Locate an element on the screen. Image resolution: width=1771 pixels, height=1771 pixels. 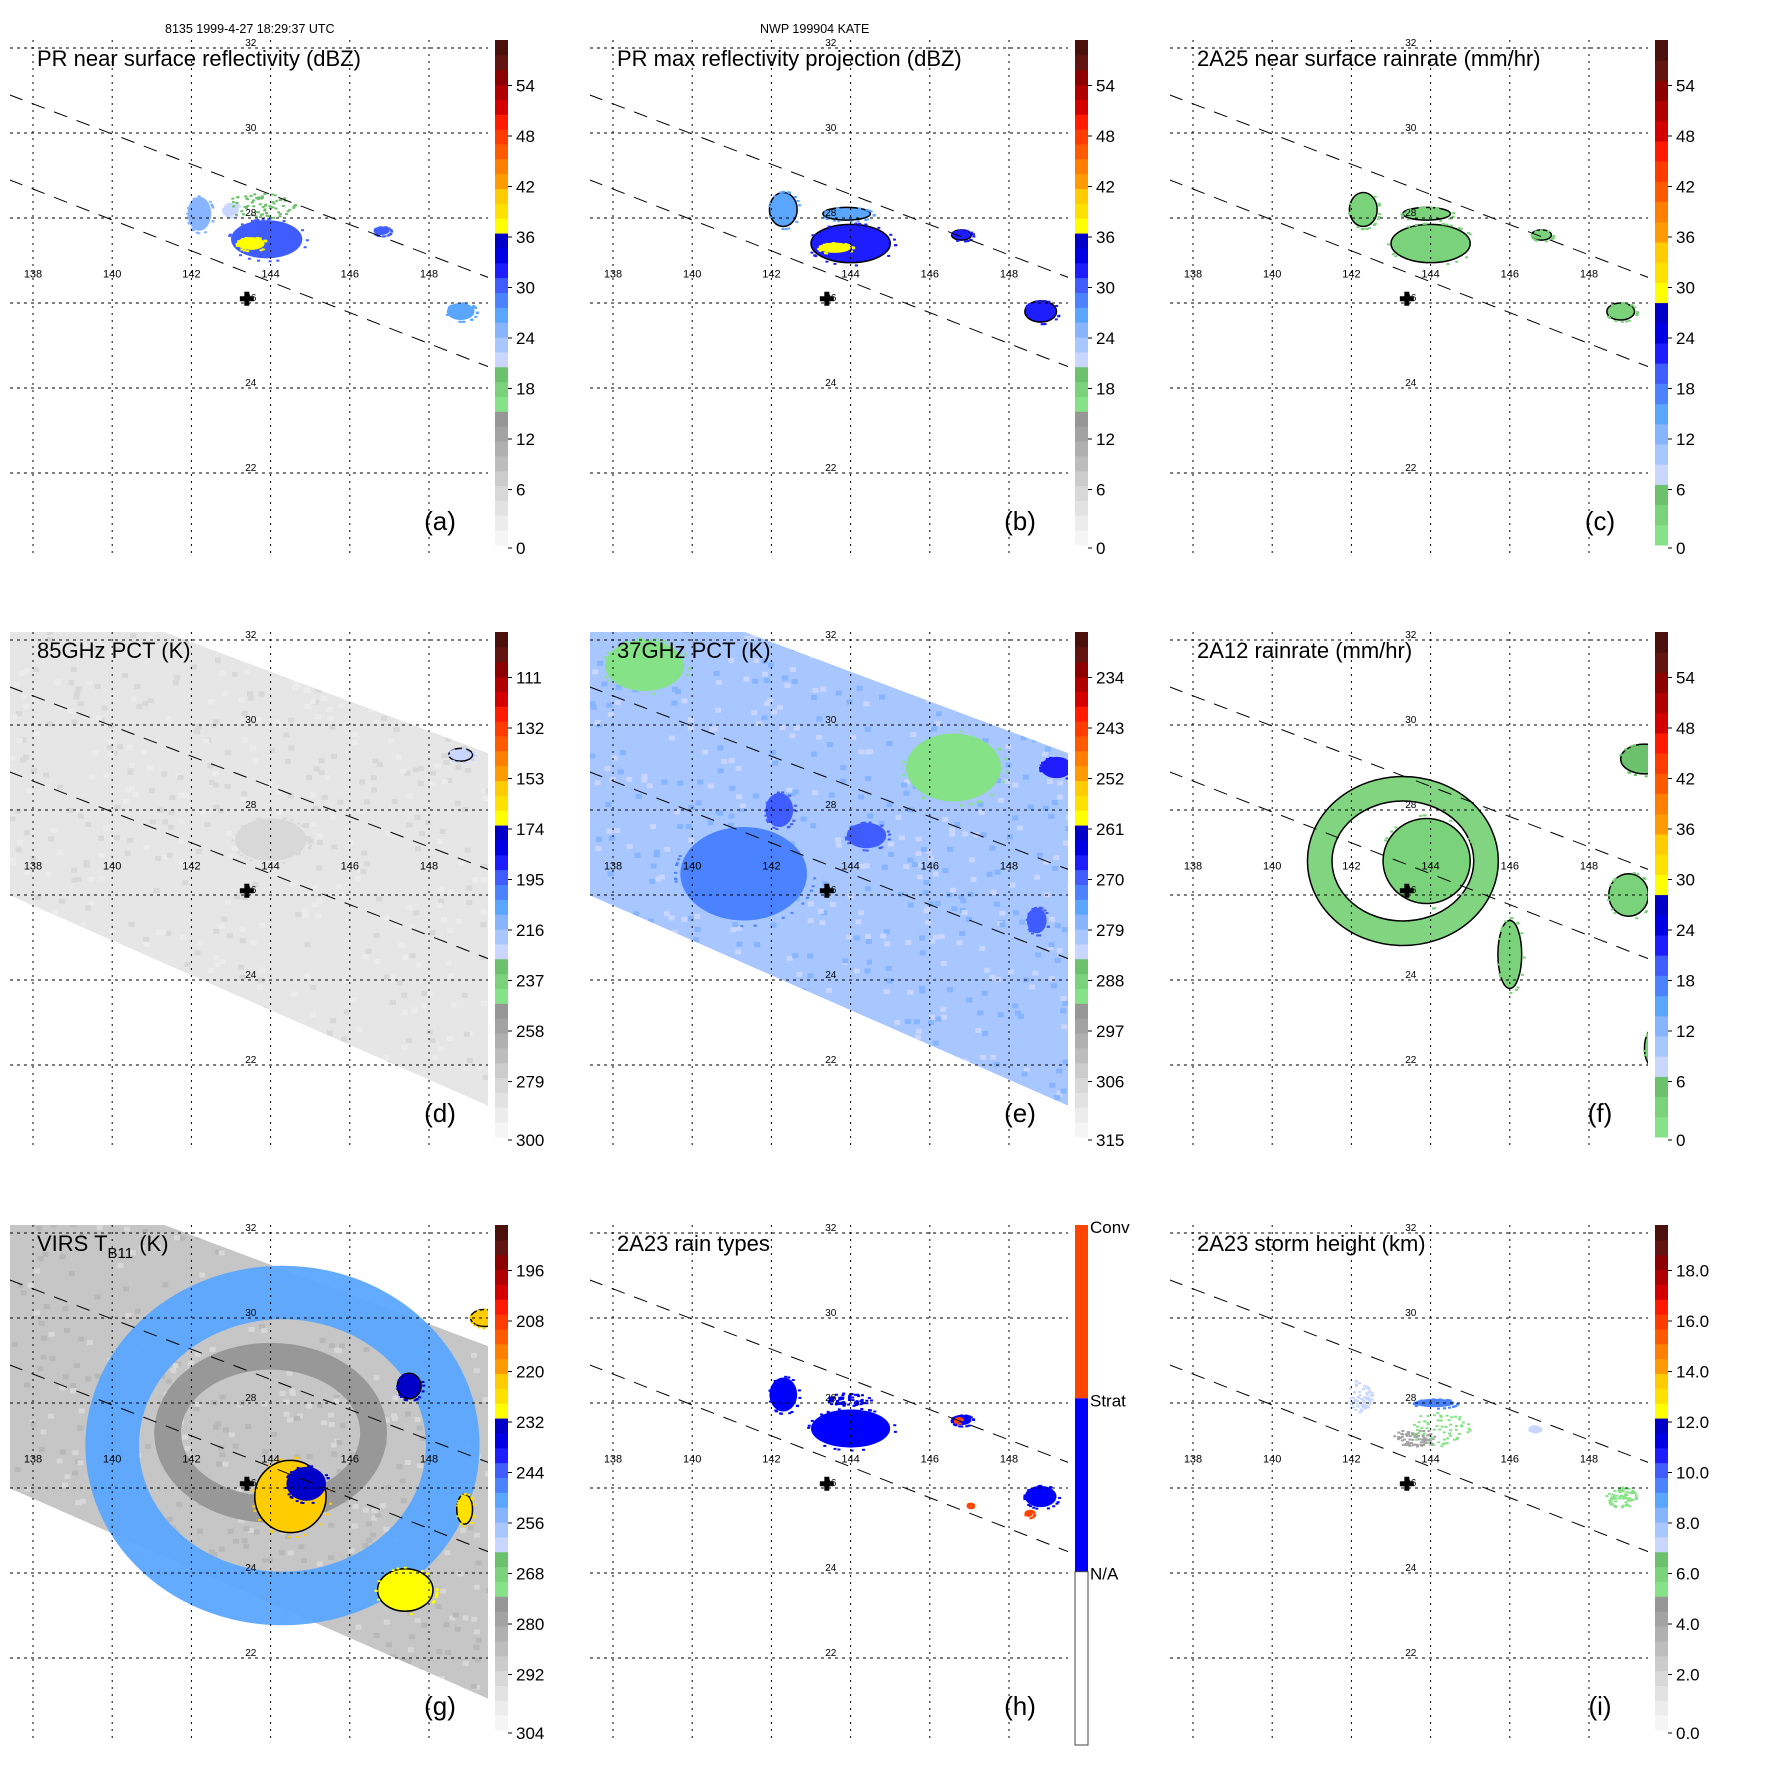
colorbar-category-label: Strat is located at coordinates (1108, 1400).